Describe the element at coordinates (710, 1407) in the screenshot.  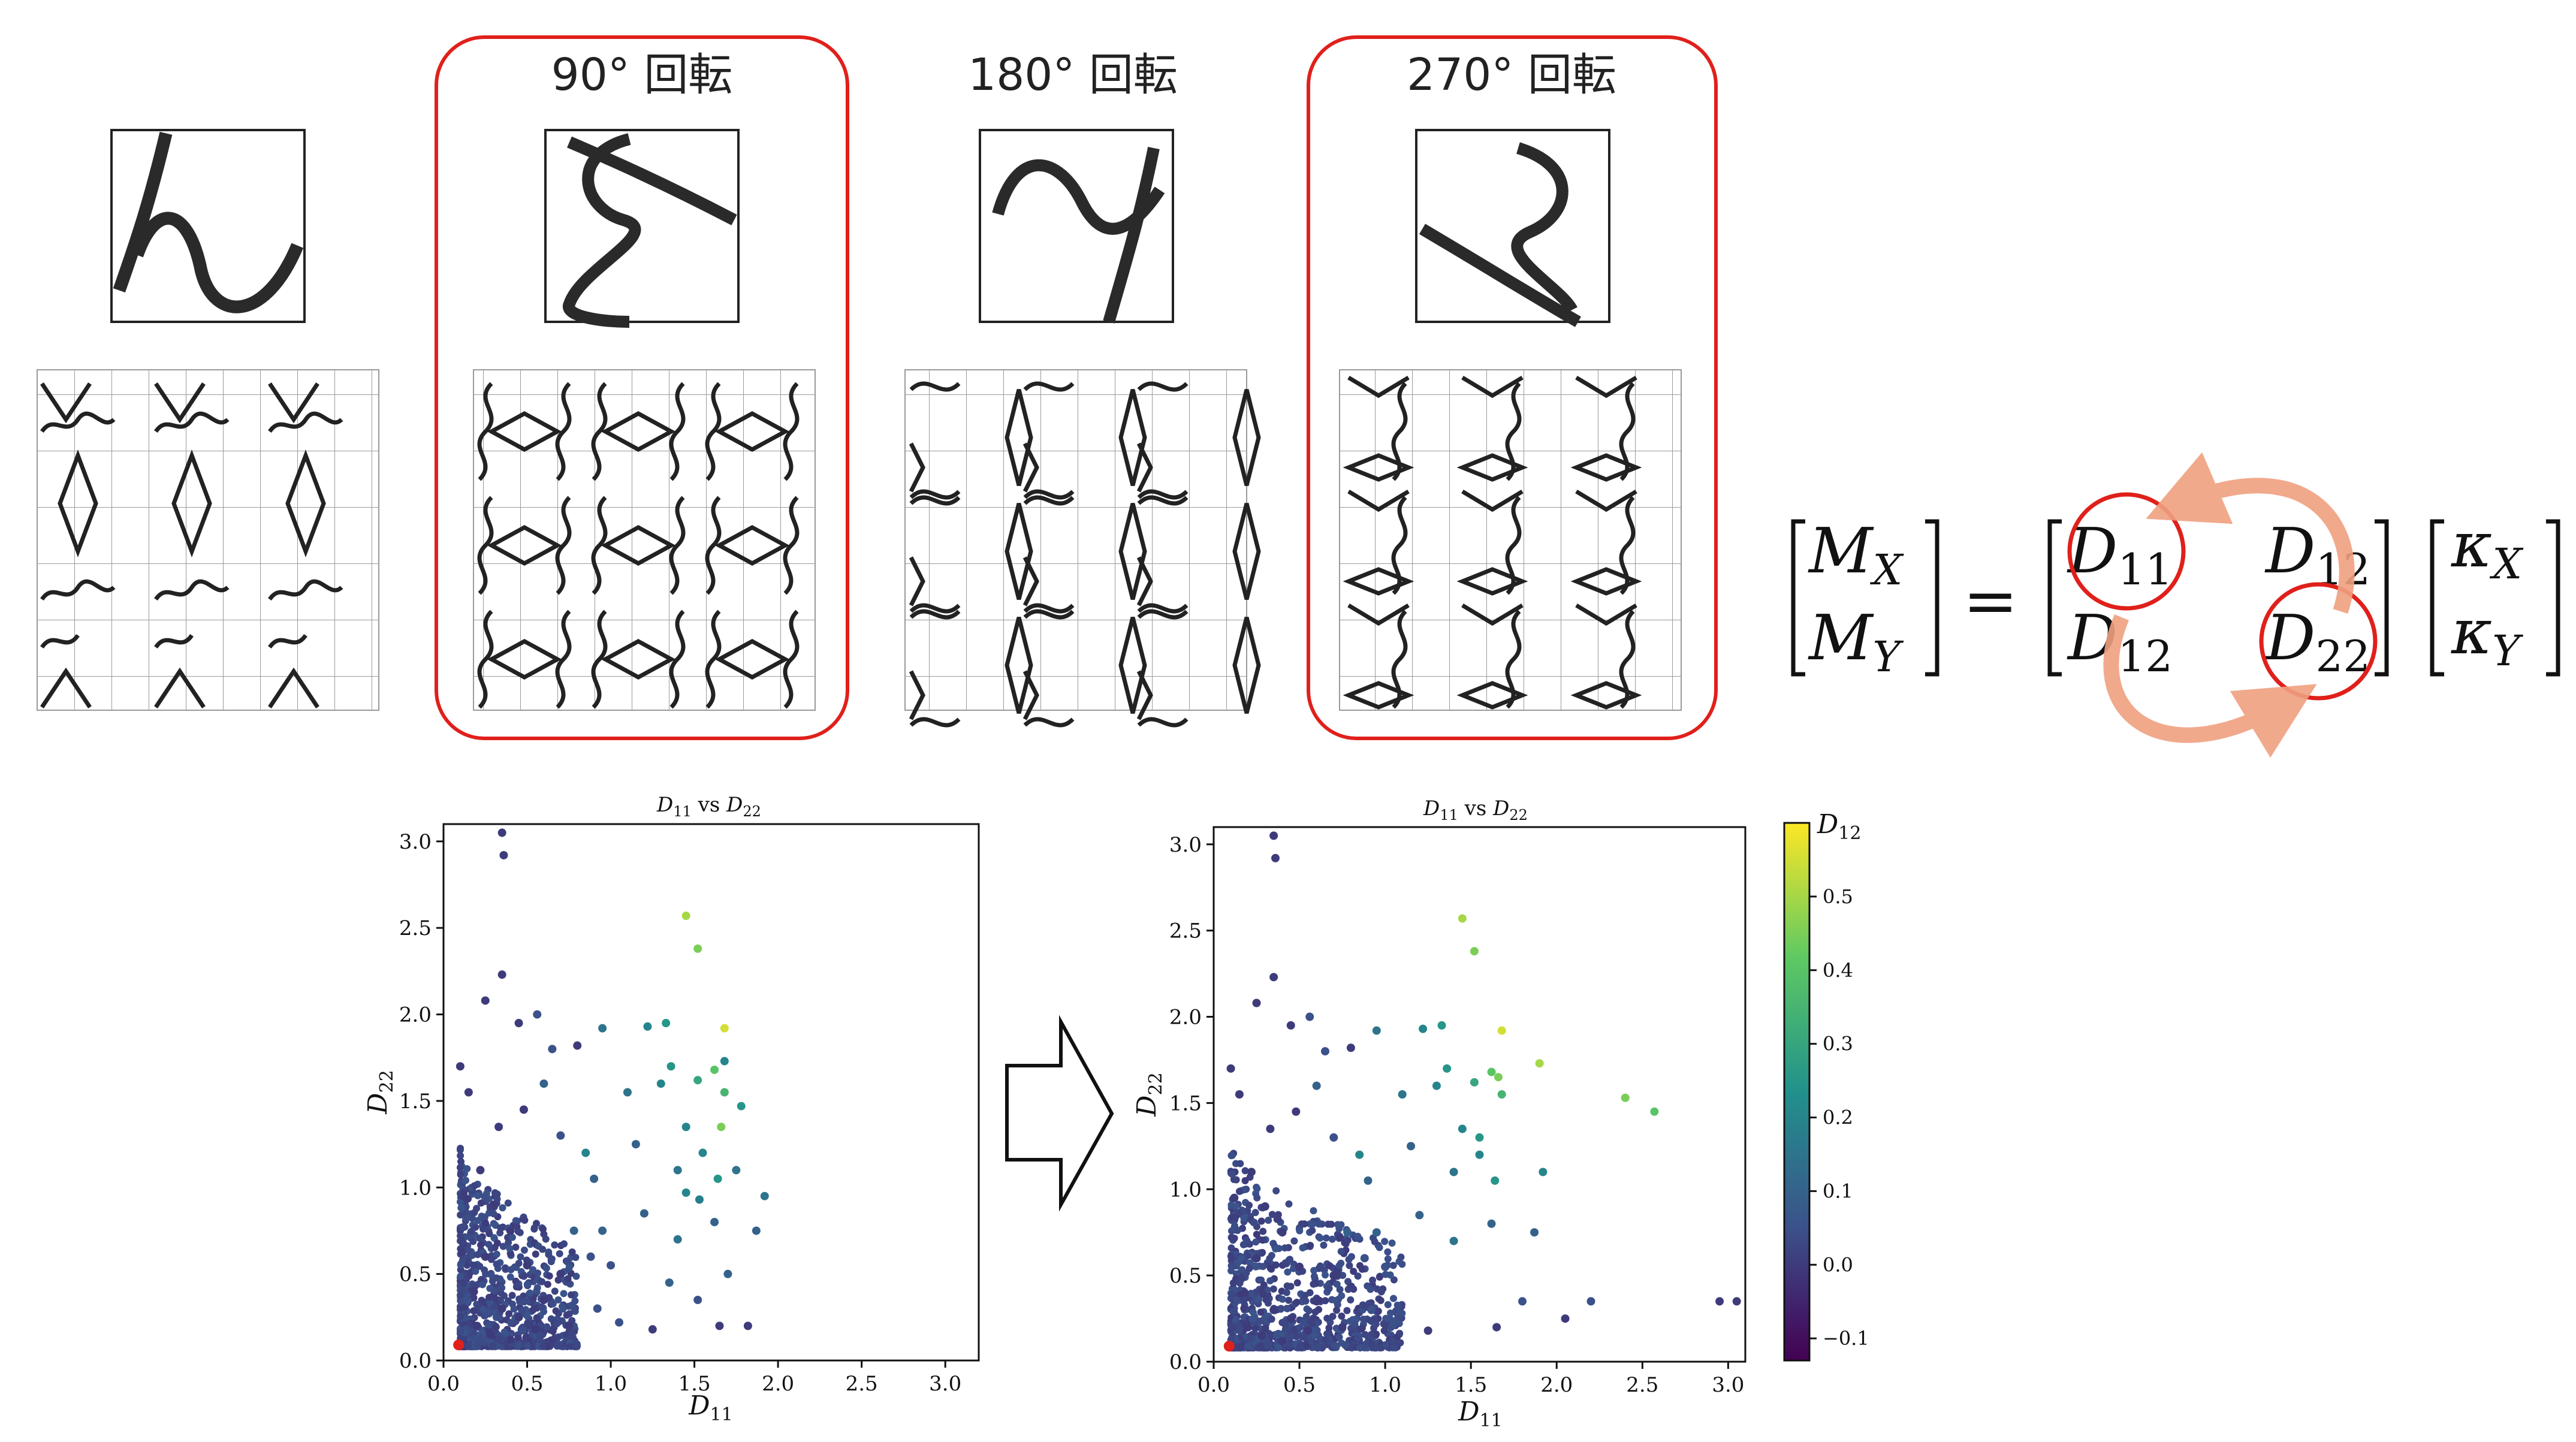
I see `chart1-xlabel: D11` at that location.